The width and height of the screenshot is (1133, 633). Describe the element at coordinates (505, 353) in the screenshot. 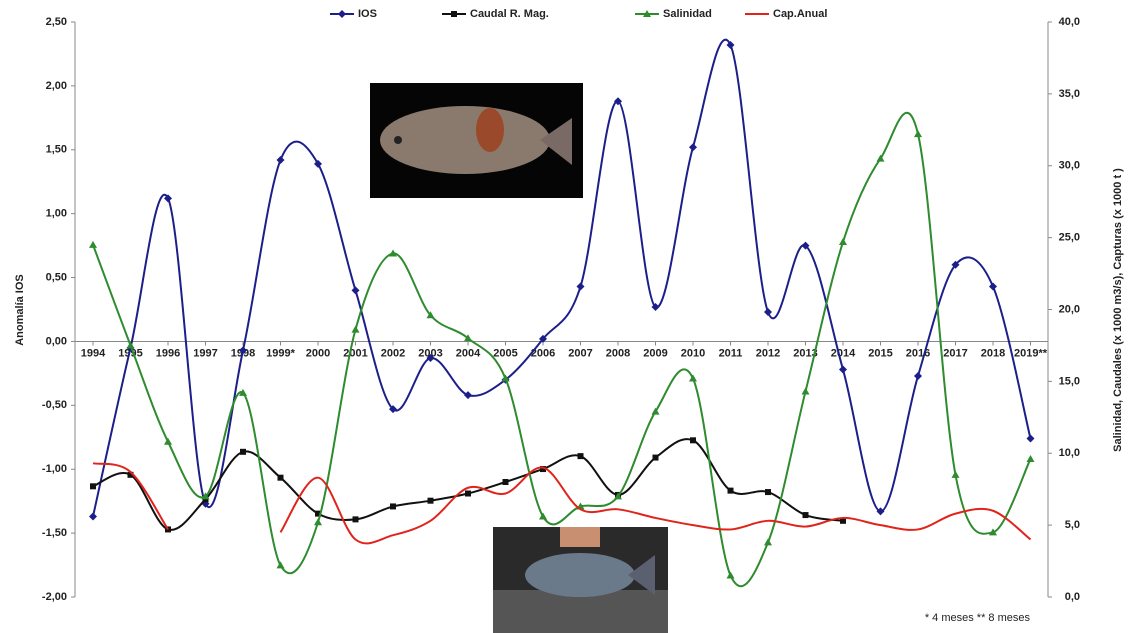

I see `x-tick-label: 2005` at that location.